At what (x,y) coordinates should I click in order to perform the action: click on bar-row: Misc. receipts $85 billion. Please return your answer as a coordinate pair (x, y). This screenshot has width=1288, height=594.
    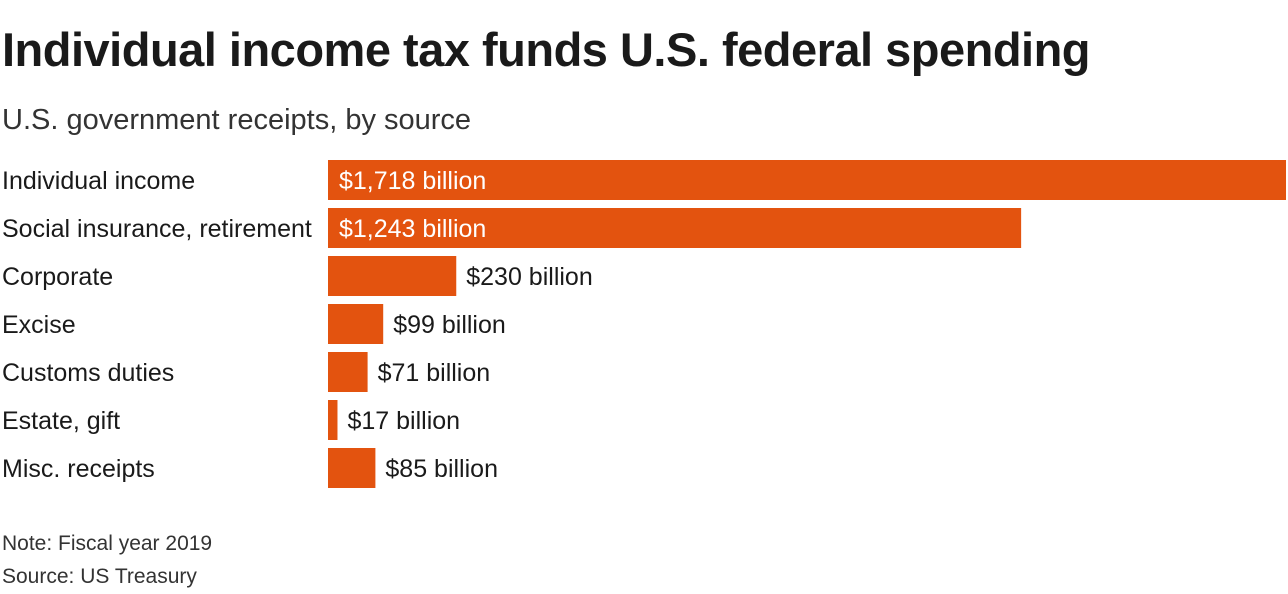
    Looking at the image, I should click on (250, 468).